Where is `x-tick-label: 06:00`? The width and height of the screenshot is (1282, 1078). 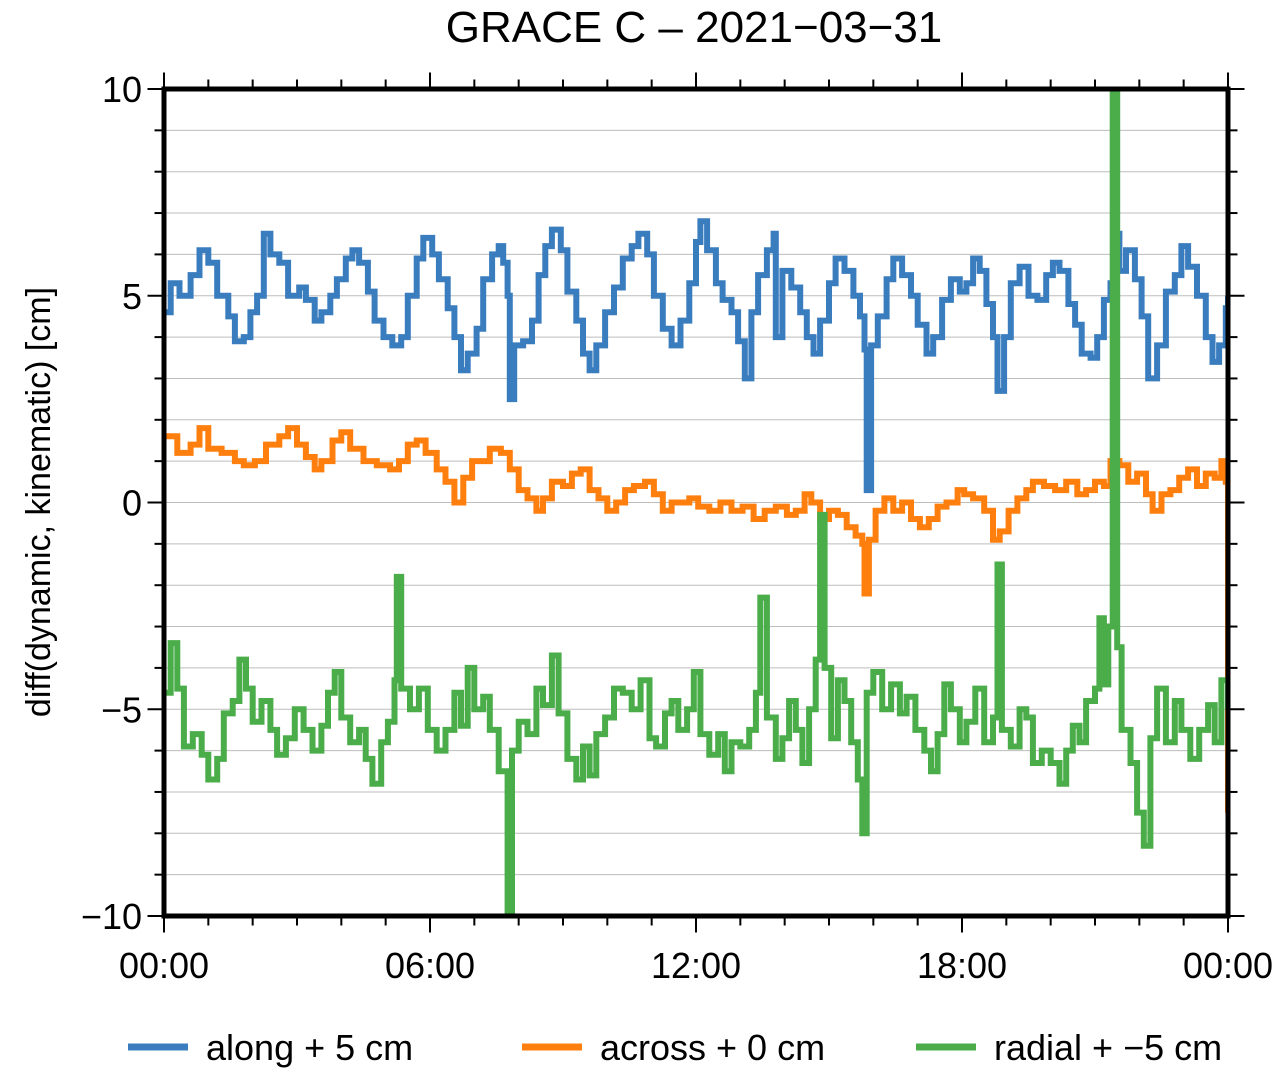
x-tick-label: 06:00 is located at coordinates (430, 965).